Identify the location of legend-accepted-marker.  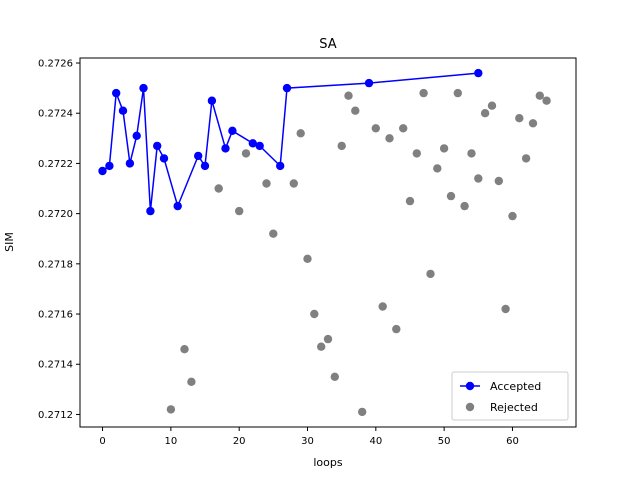
(470, 386).